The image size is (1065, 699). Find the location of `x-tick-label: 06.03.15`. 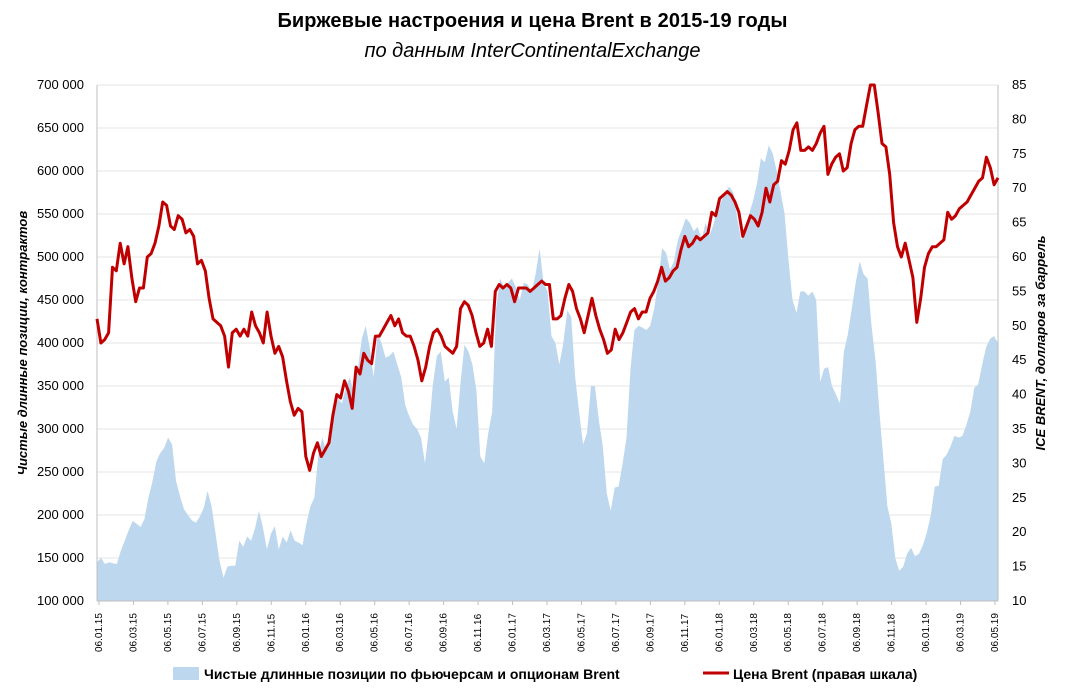

x-tick-label: 06.03.15 is located at coordinates (133, 632).